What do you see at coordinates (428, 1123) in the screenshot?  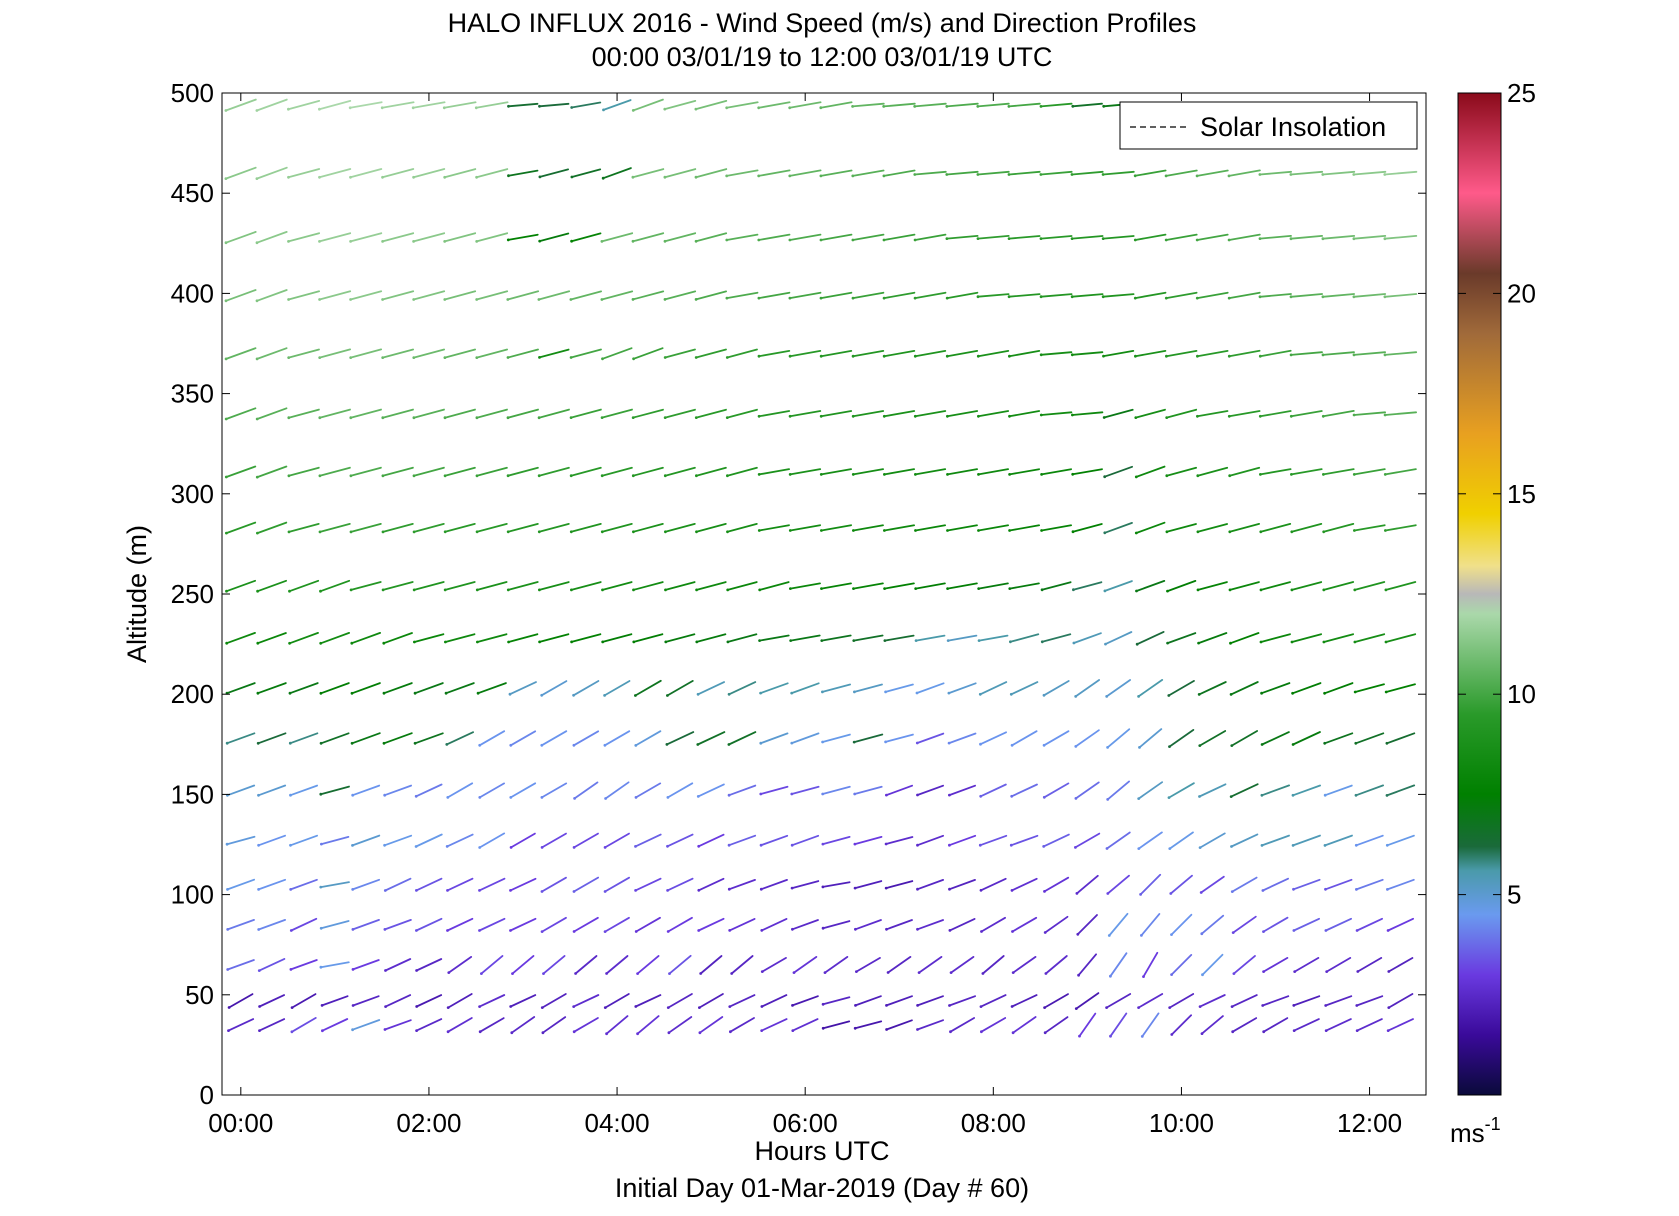 I see `x-tick-label: 02:00` at bounding box center [428, 1123].